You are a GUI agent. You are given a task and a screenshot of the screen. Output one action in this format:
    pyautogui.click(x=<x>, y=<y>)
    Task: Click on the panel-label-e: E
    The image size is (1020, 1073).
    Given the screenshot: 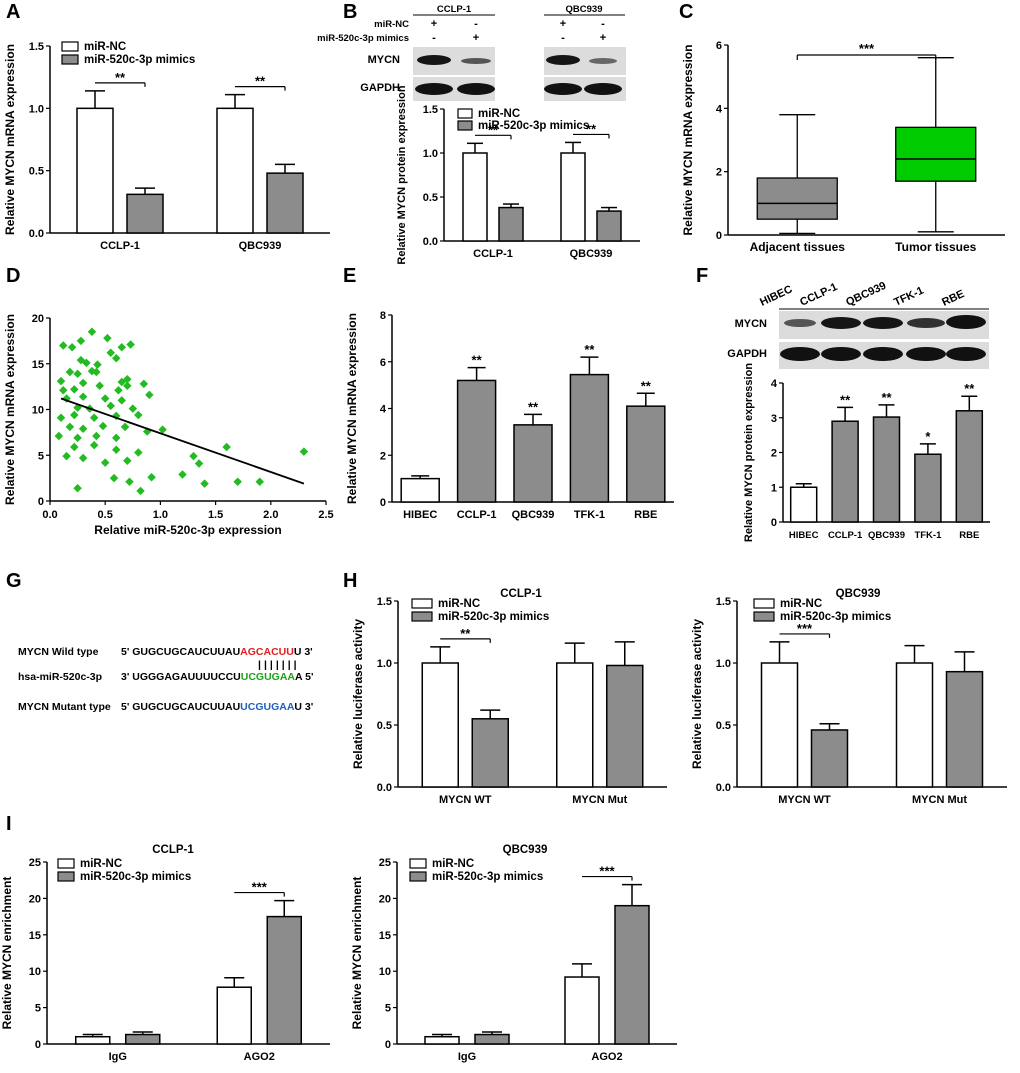 What is the action you would take?
    pyautogui.click(x=349, y=276)
    